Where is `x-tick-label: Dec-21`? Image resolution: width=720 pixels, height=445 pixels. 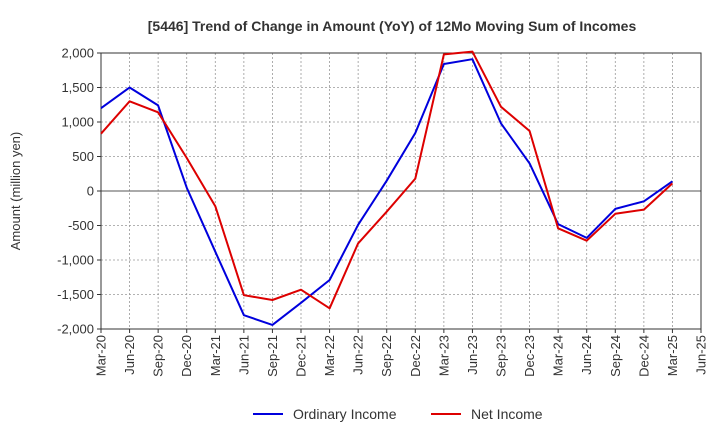 x-tick-label: Dec-21 is located at coordinates (301, 356).